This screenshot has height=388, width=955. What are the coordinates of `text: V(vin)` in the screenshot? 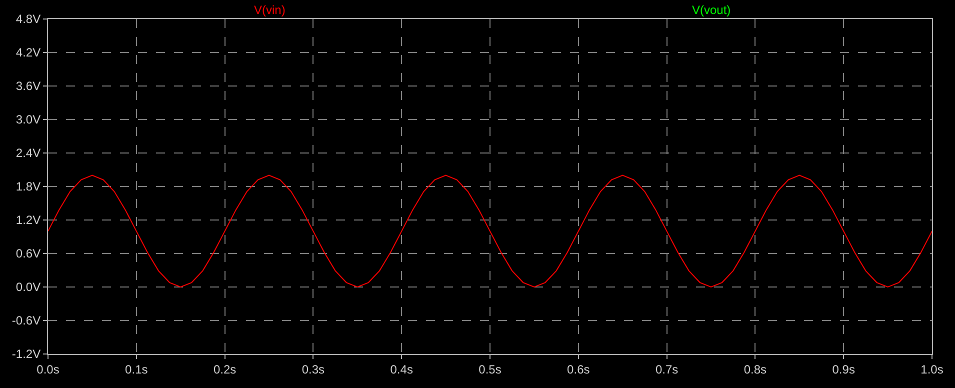 It's located at (270, 10).